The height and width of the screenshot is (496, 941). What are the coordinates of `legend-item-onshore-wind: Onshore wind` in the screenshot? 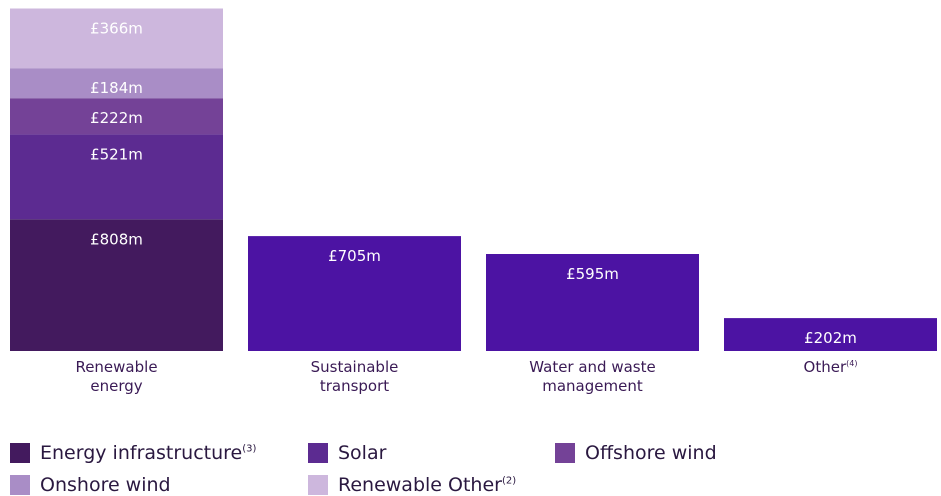 It's located at (90, 485).